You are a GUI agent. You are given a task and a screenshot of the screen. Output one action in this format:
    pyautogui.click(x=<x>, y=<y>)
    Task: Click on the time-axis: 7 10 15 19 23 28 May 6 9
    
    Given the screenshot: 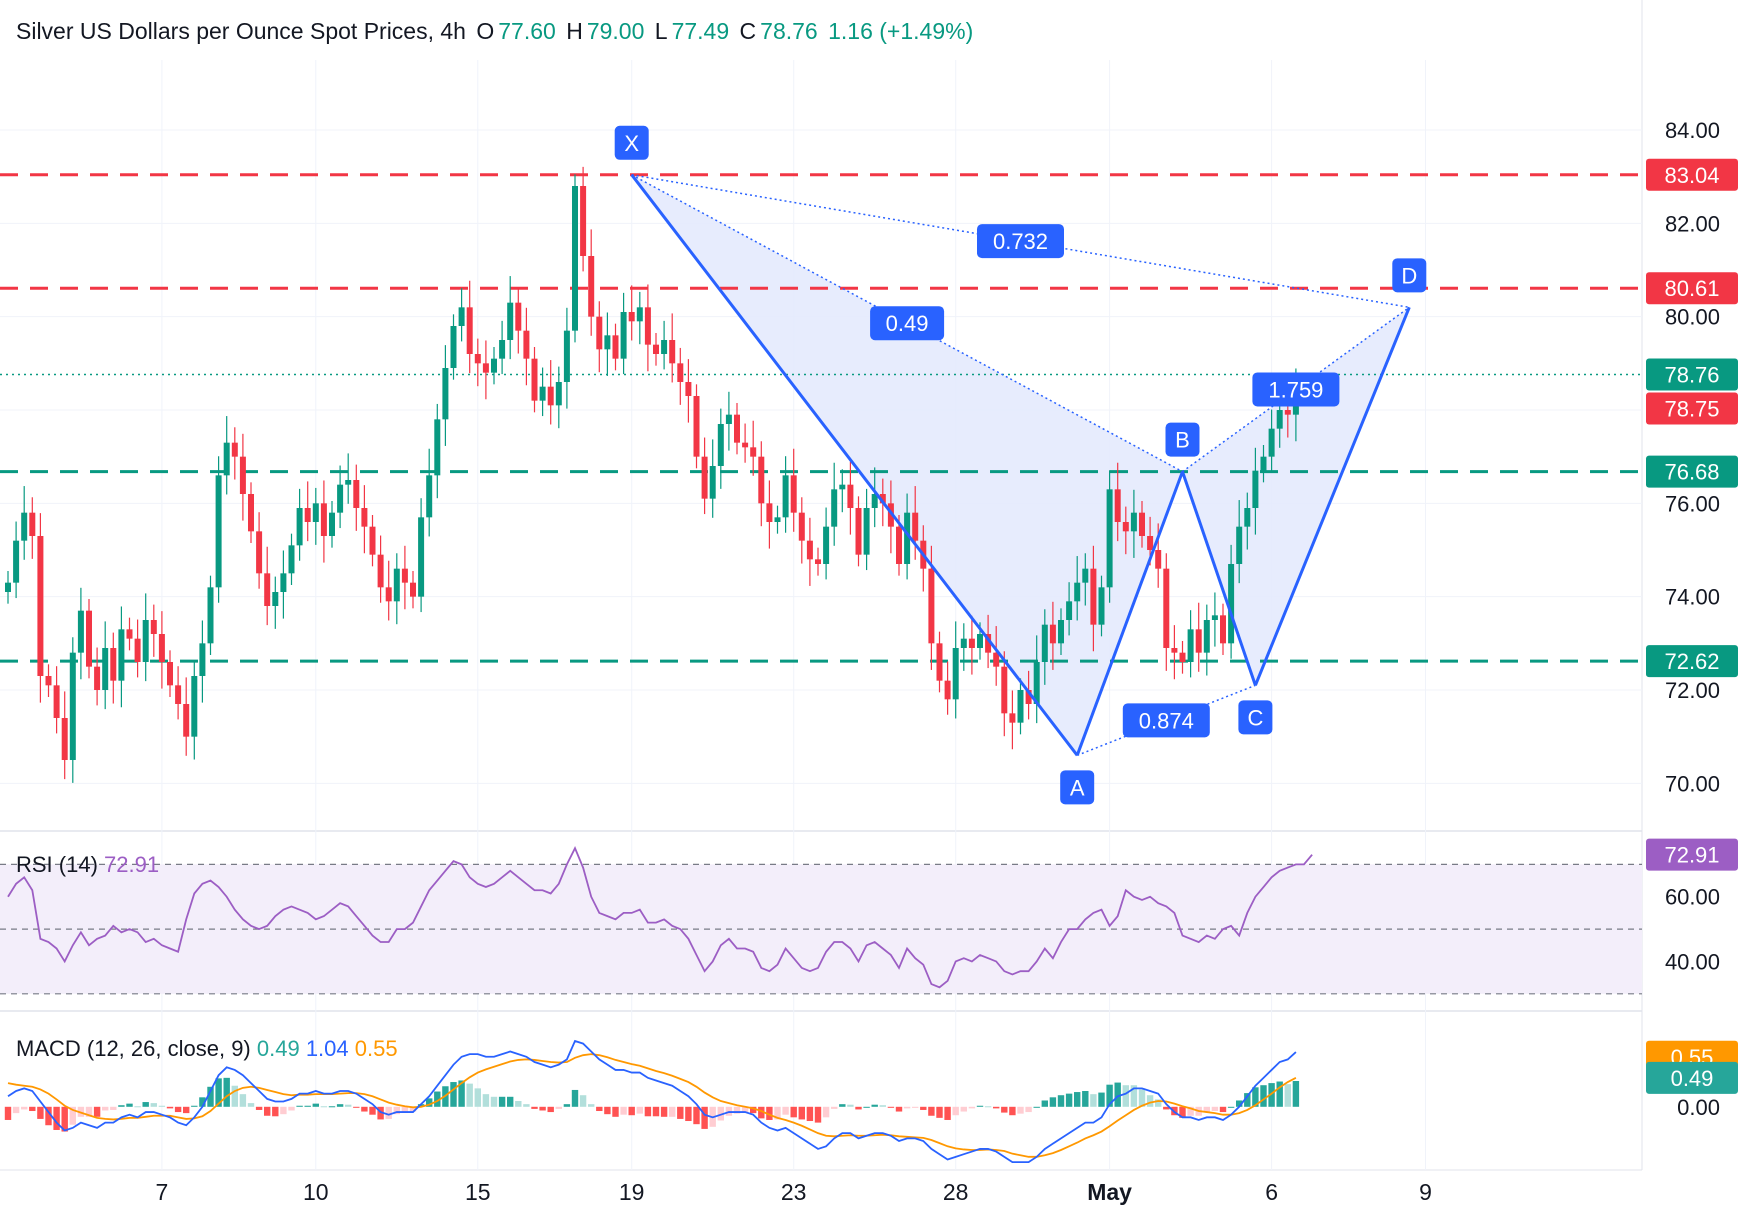 What is the action you would take?
    pyautogui.click(x=794, y=1192)
    